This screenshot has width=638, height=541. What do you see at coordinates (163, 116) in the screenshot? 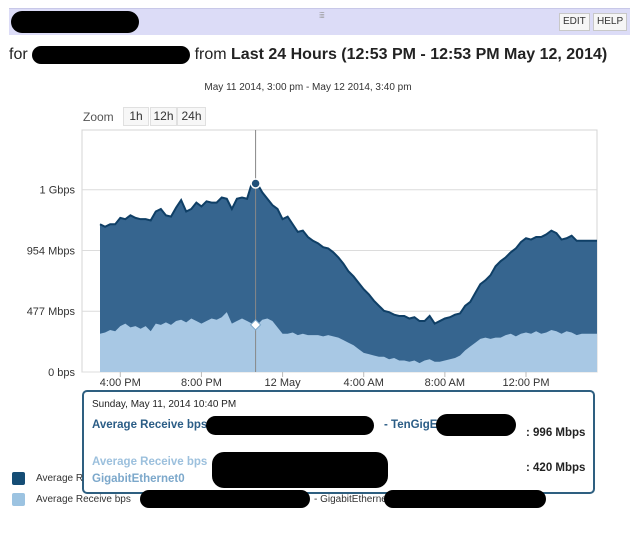
I see `zoom-12h-button: 12h` at bounding box center [163, 116].